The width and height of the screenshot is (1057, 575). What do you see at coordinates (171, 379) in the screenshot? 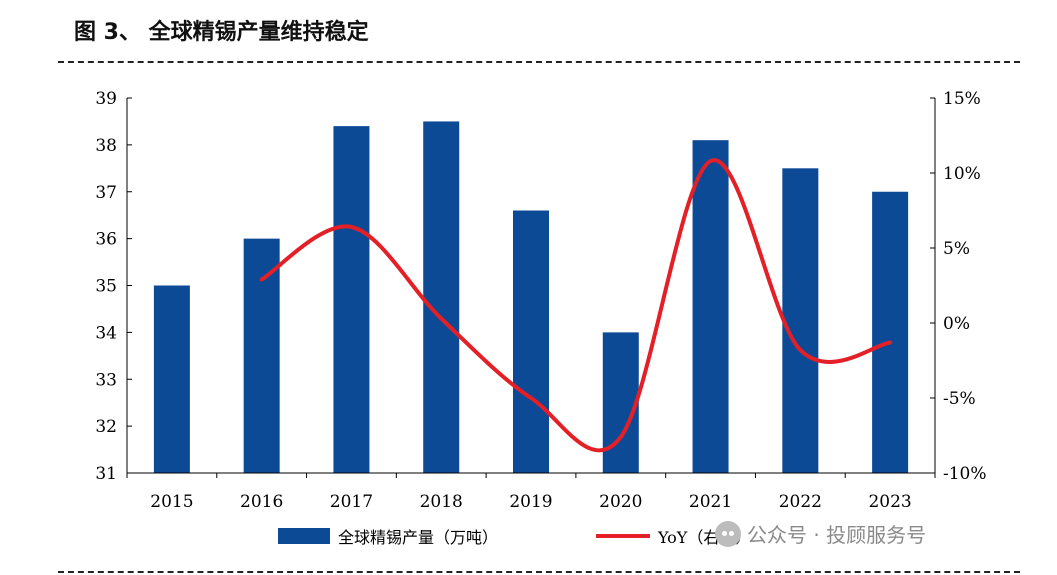
I see `bar-2015` at bounding box center [171, 379].